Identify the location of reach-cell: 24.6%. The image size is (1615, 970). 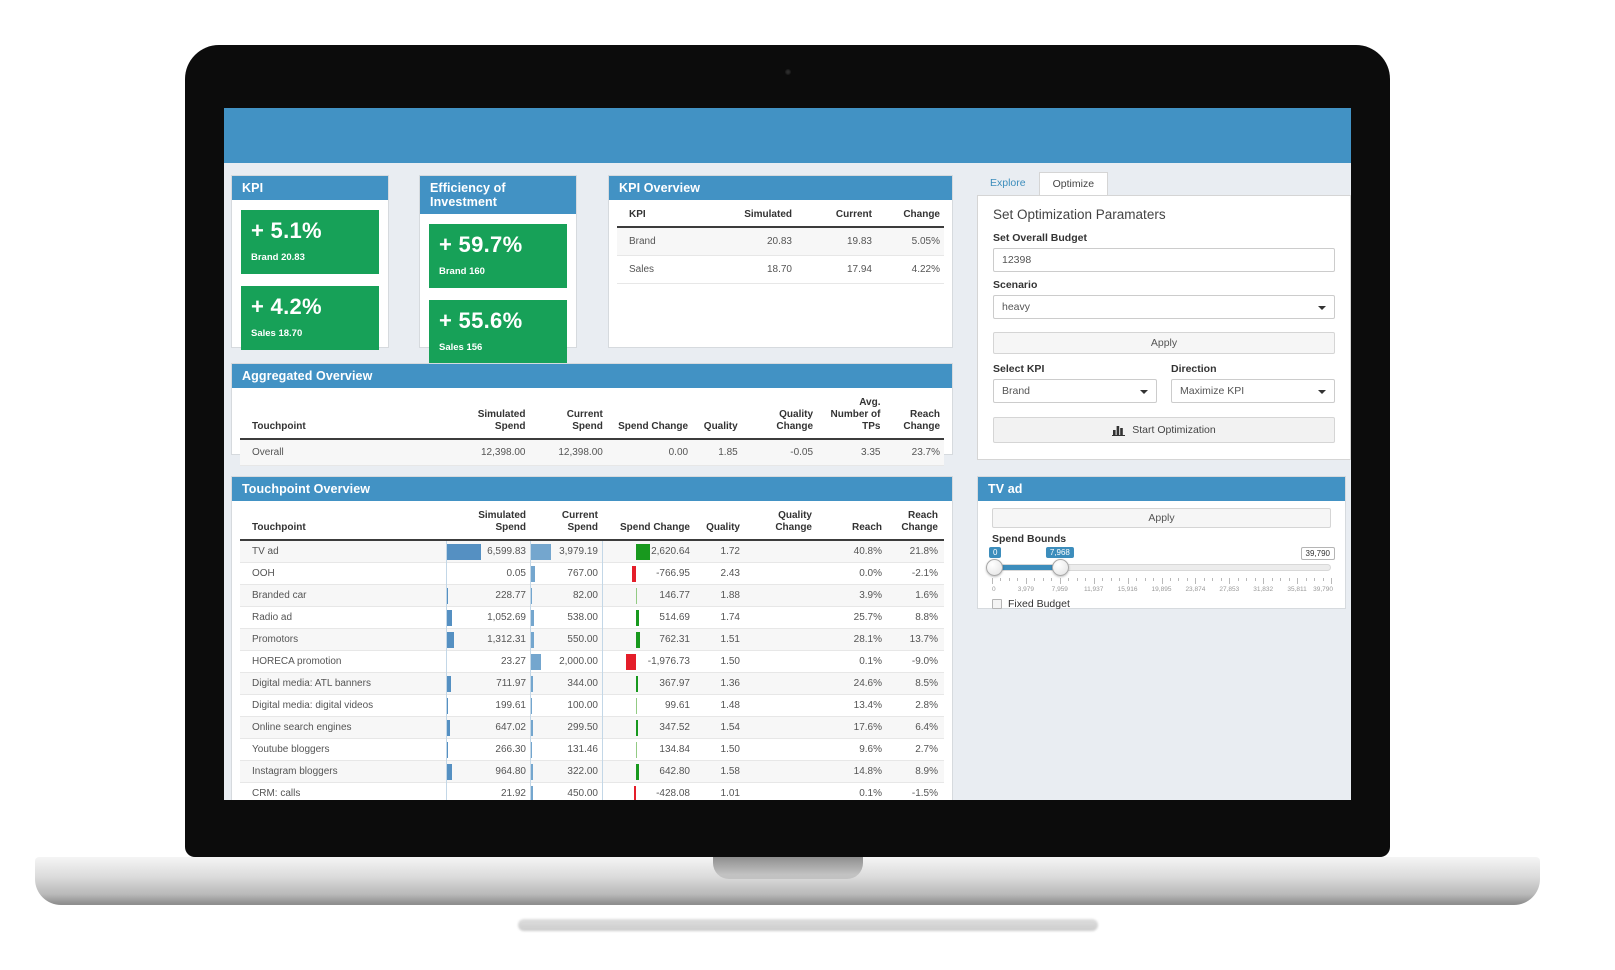
(867, 683).